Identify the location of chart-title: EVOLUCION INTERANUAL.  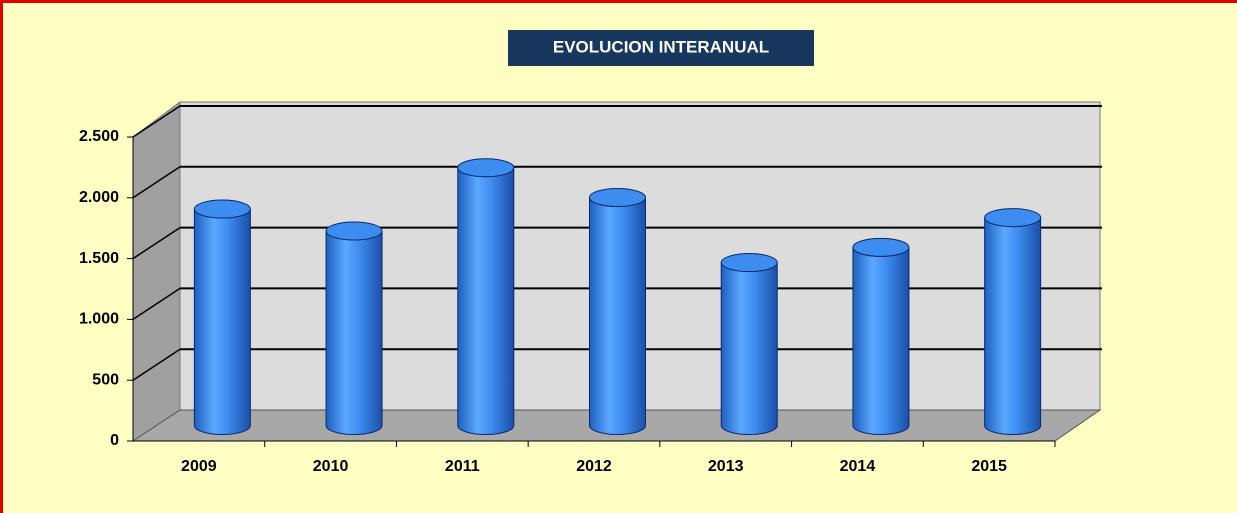
(661, 46).